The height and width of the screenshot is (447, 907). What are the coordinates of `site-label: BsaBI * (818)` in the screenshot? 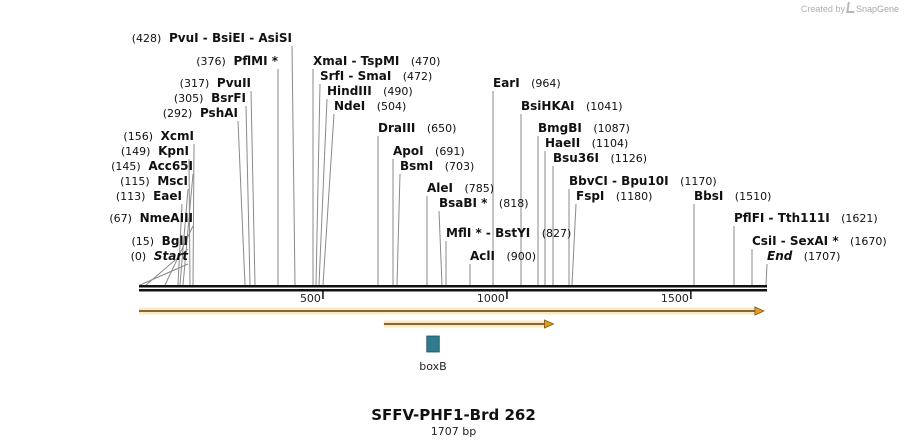 It's located at (484, 203).